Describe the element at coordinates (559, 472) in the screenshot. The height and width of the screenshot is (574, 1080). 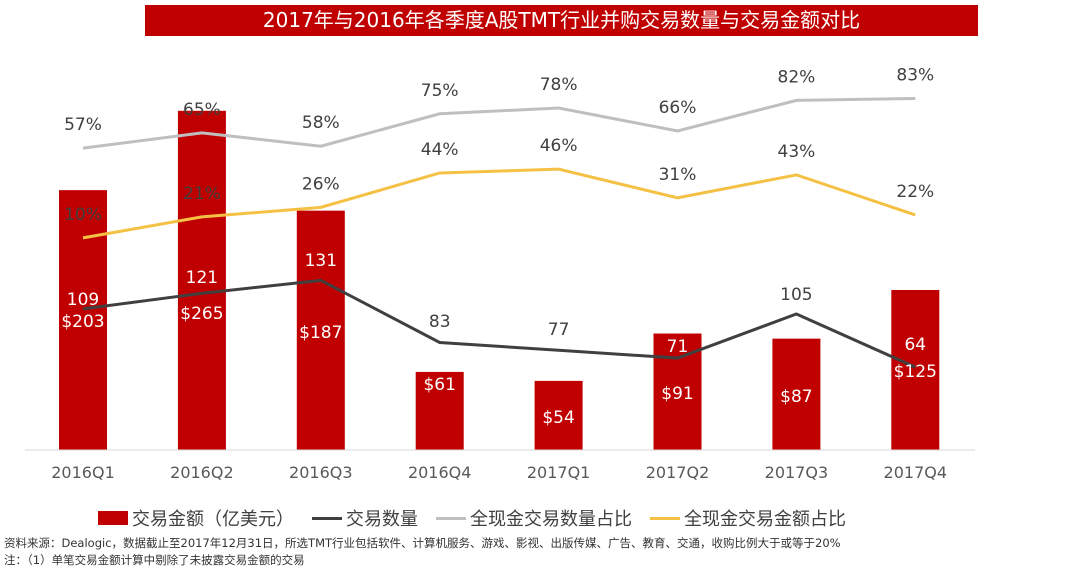
I see `x-tick-label: 2017Q1` at that location.